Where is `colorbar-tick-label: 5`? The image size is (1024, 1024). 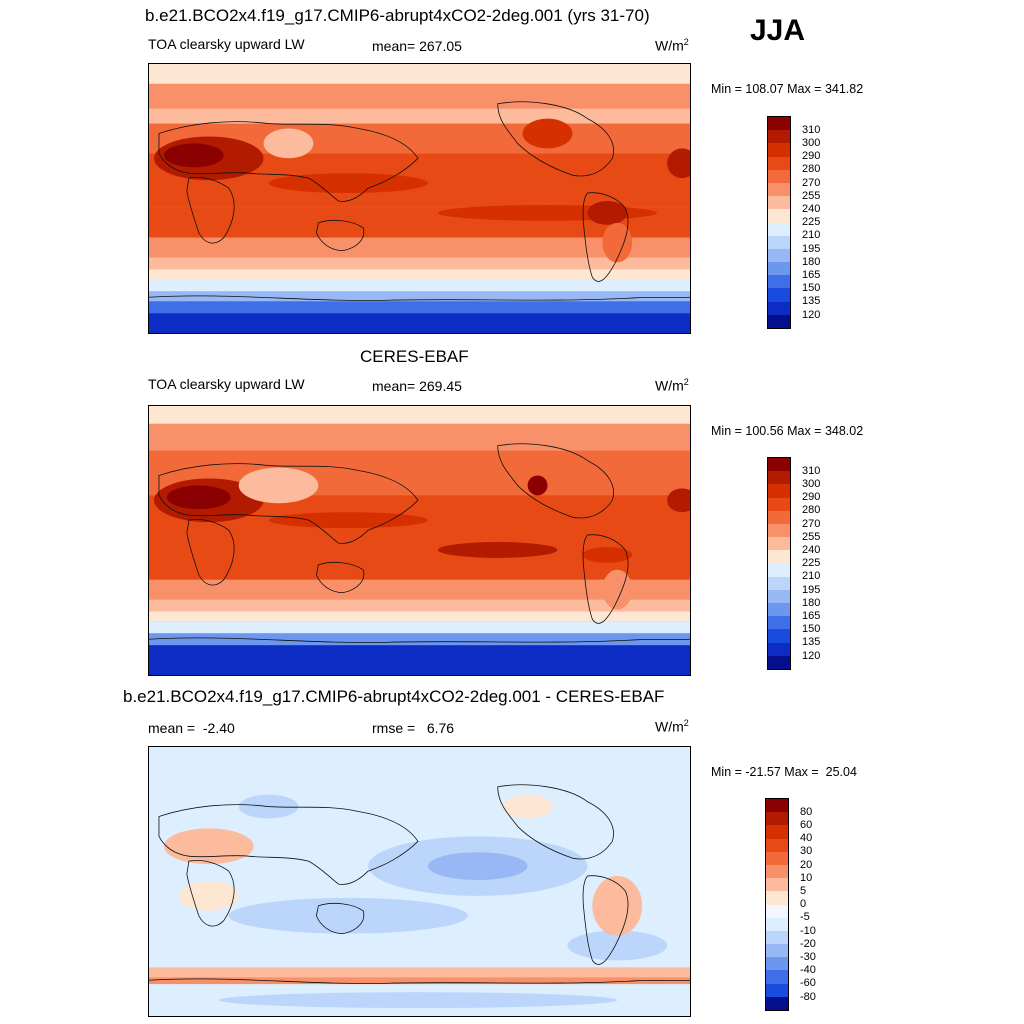
colorbar-tick-label: 5 is located at coordinates (803, 890).